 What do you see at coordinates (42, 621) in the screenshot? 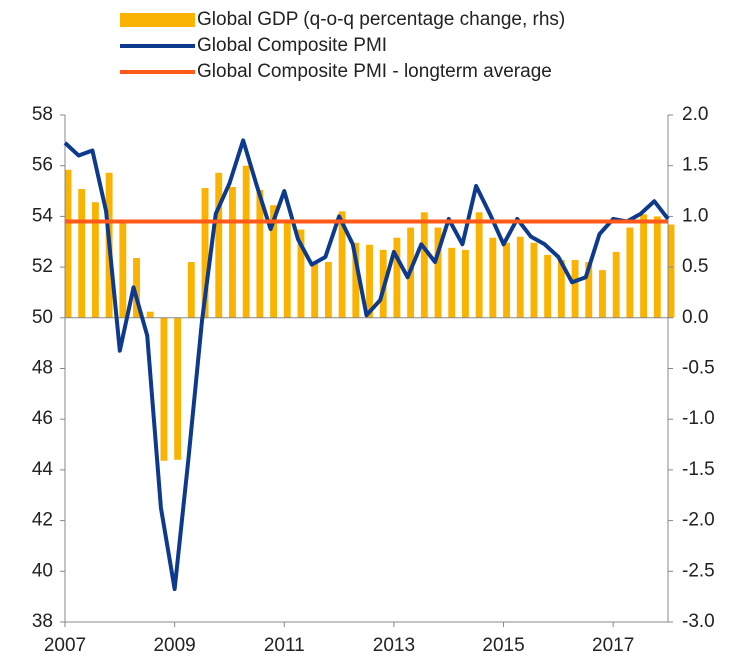
I see `y-tick-label: 38` at bounding box center [42, 621].